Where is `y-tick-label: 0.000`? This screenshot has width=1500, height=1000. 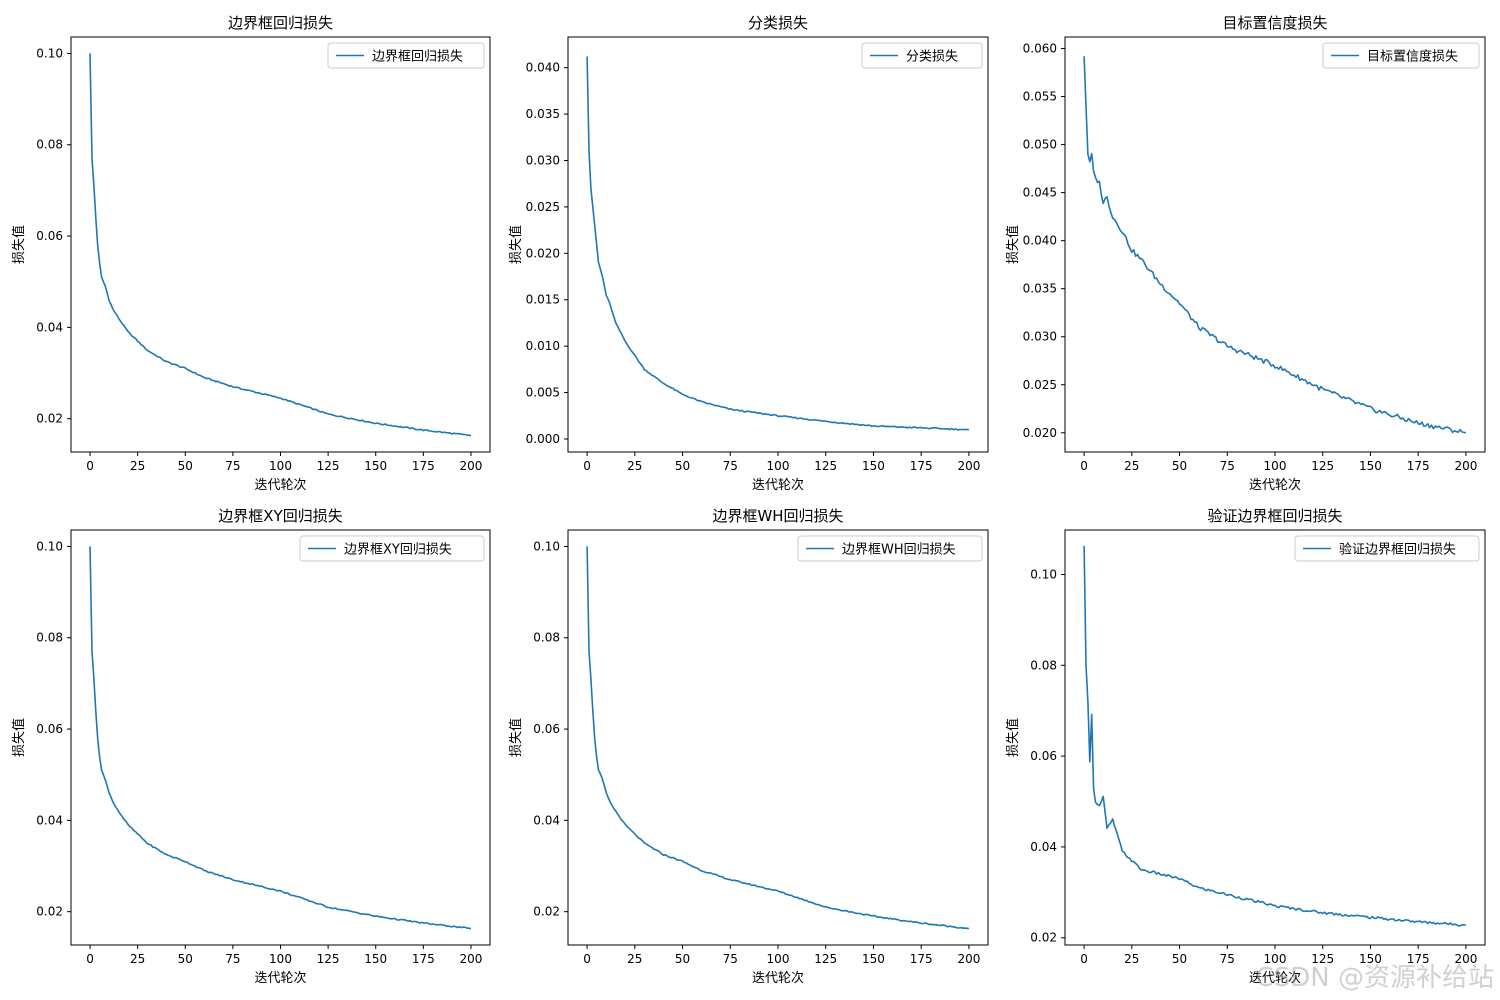
y-tick-label: 0.000 is located at coordinates (543, 439).